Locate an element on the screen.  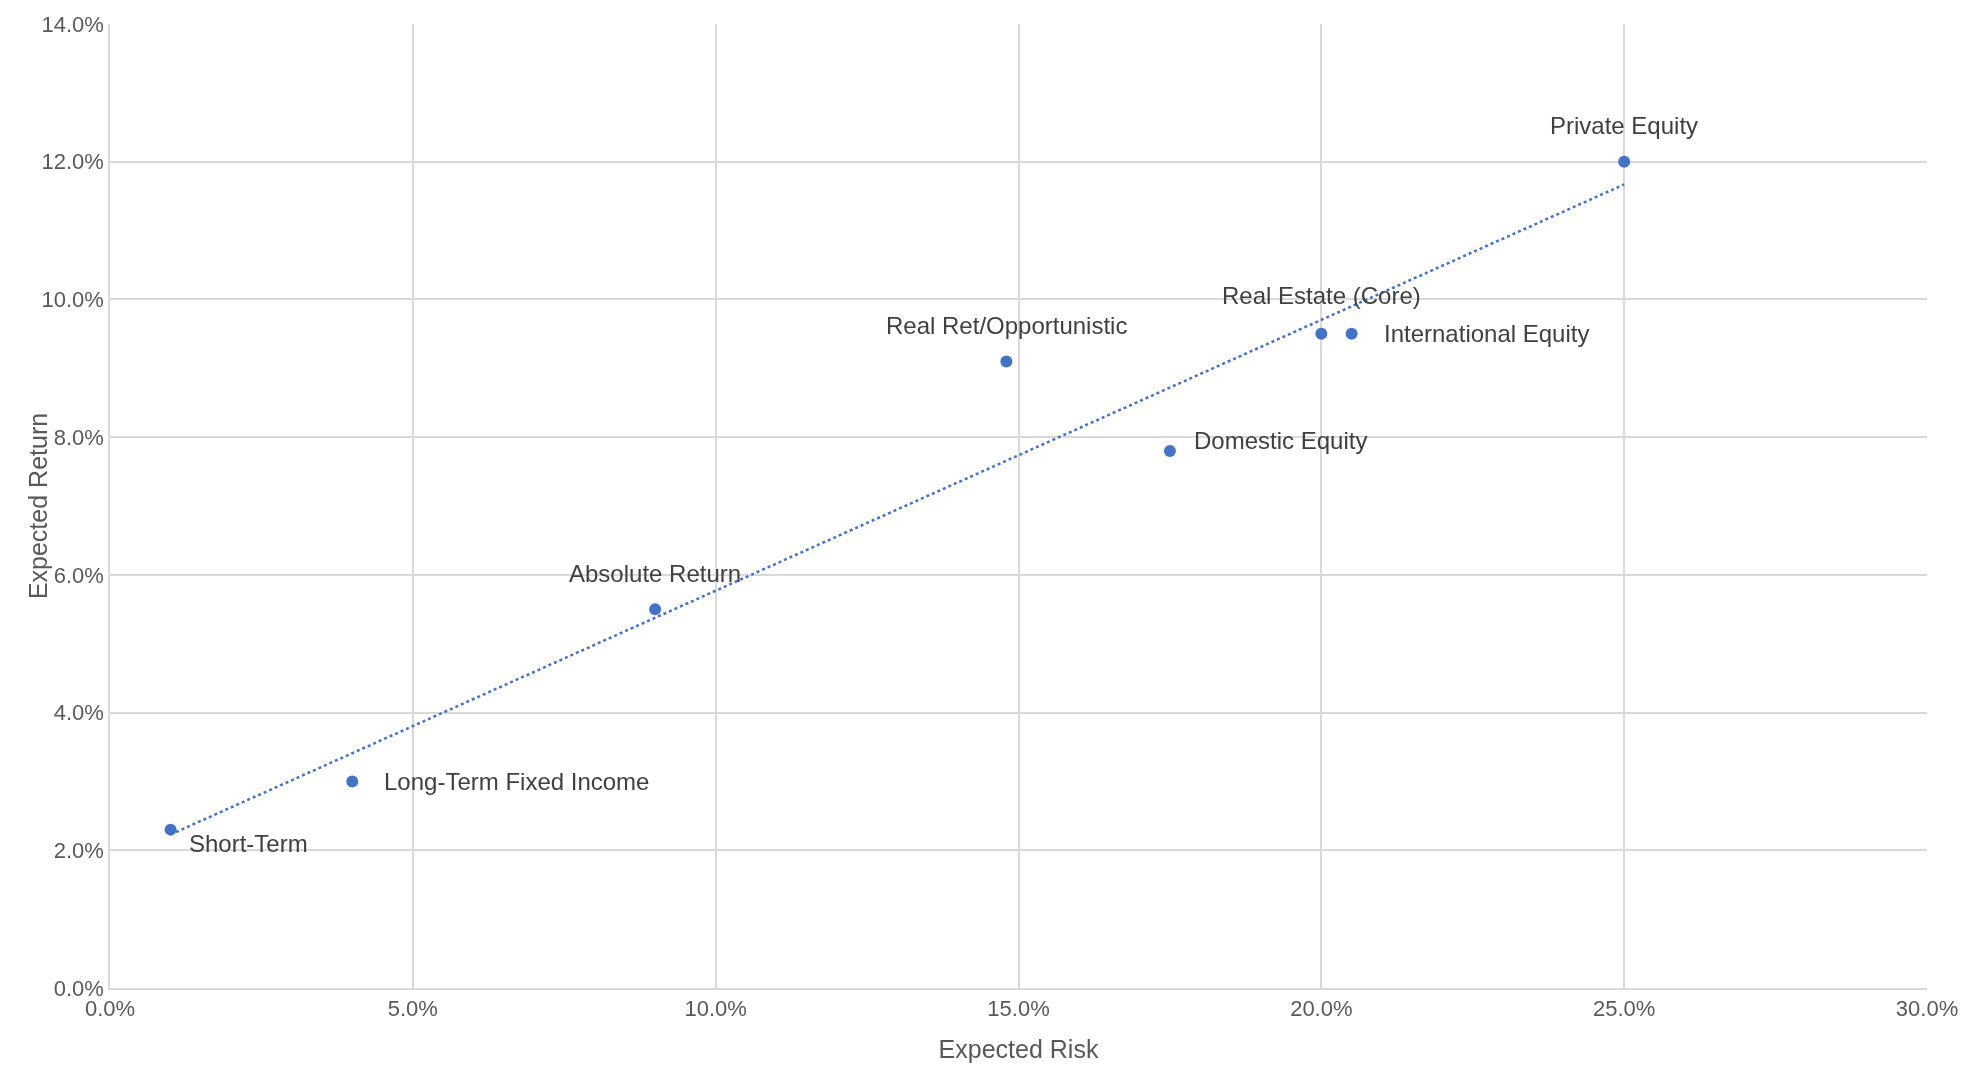
annotation: Private Equity is located at coordinates (1624, 125).